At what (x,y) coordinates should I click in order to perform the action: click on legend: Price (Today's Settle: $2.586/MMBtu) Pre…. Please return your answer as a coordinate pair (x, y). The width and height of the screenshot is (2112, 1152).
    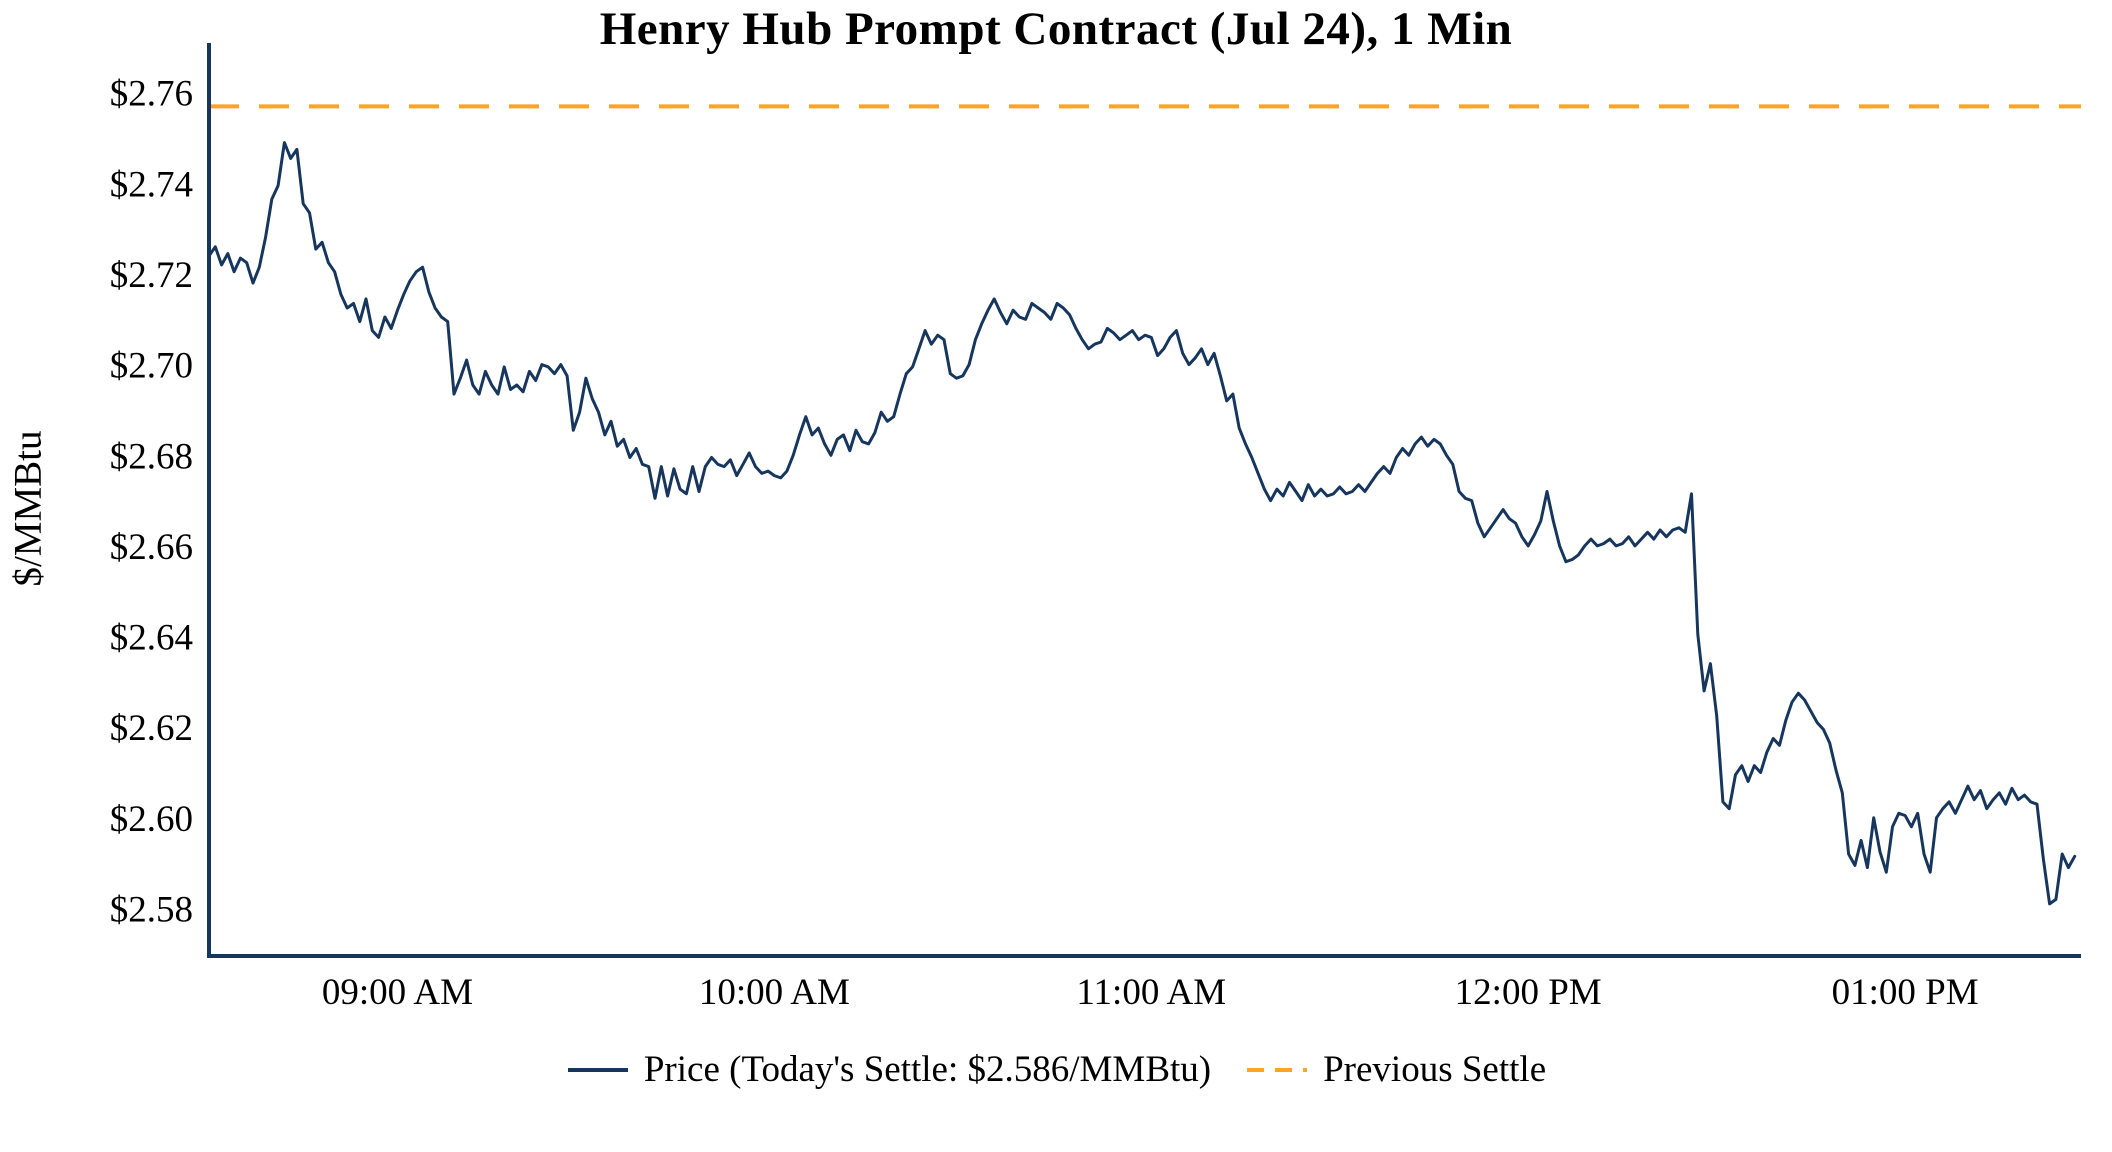
    Looking at the image, I should click on (1056, 1069).